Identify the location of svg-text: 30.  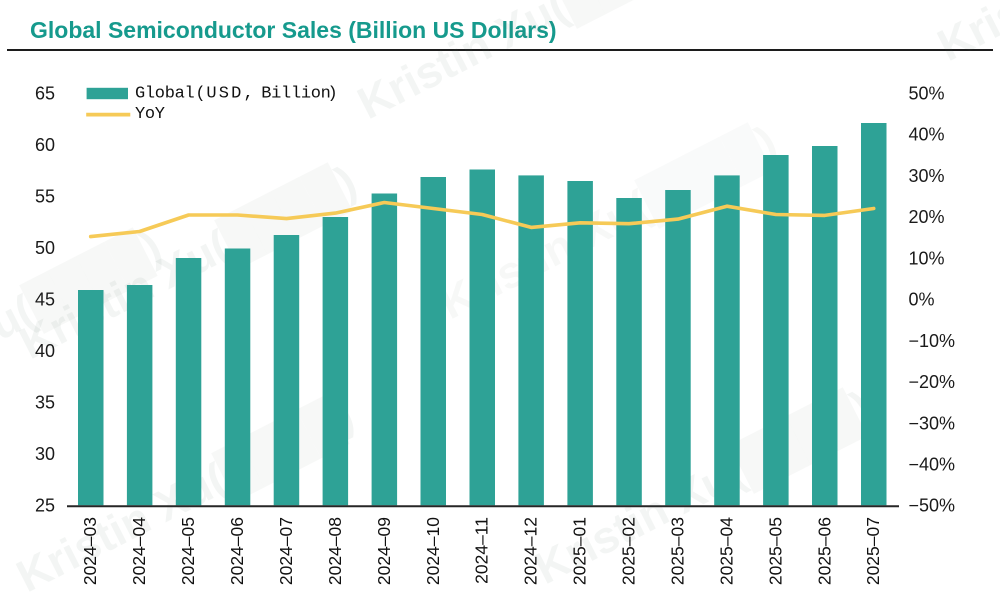
(45, 454).